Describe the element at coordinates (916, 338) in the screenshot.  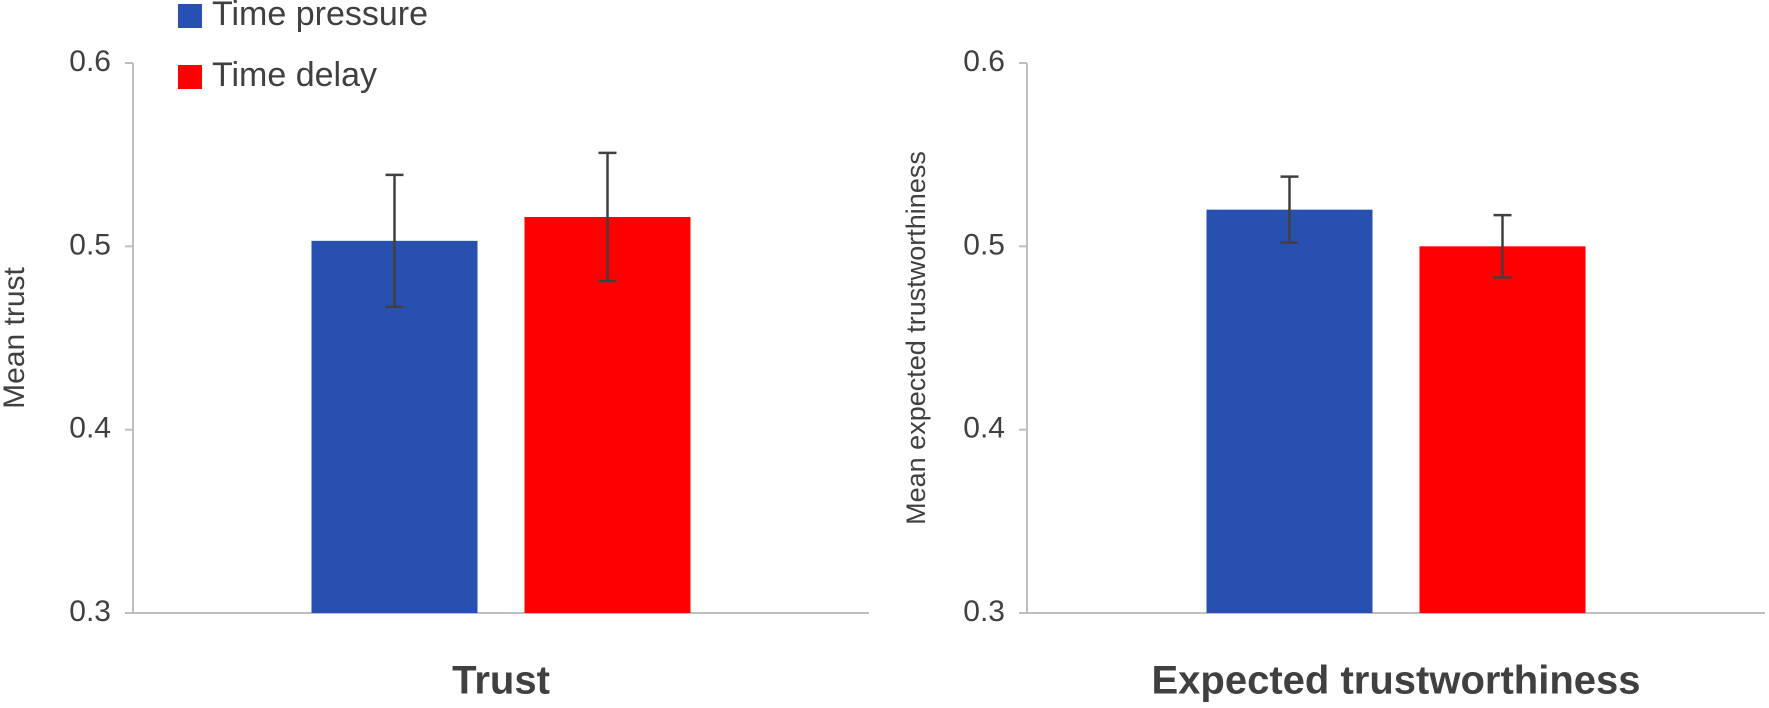
I see `y-axis-label: Mean expected trustworthiness` at that location.